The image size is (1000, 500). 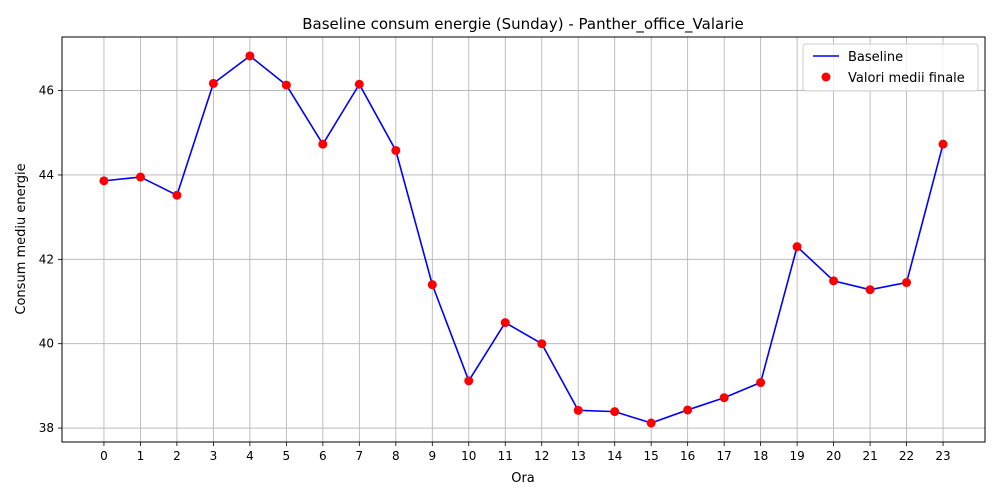 I want to click on x-tick-label: 4, so click(x=250, y=456).